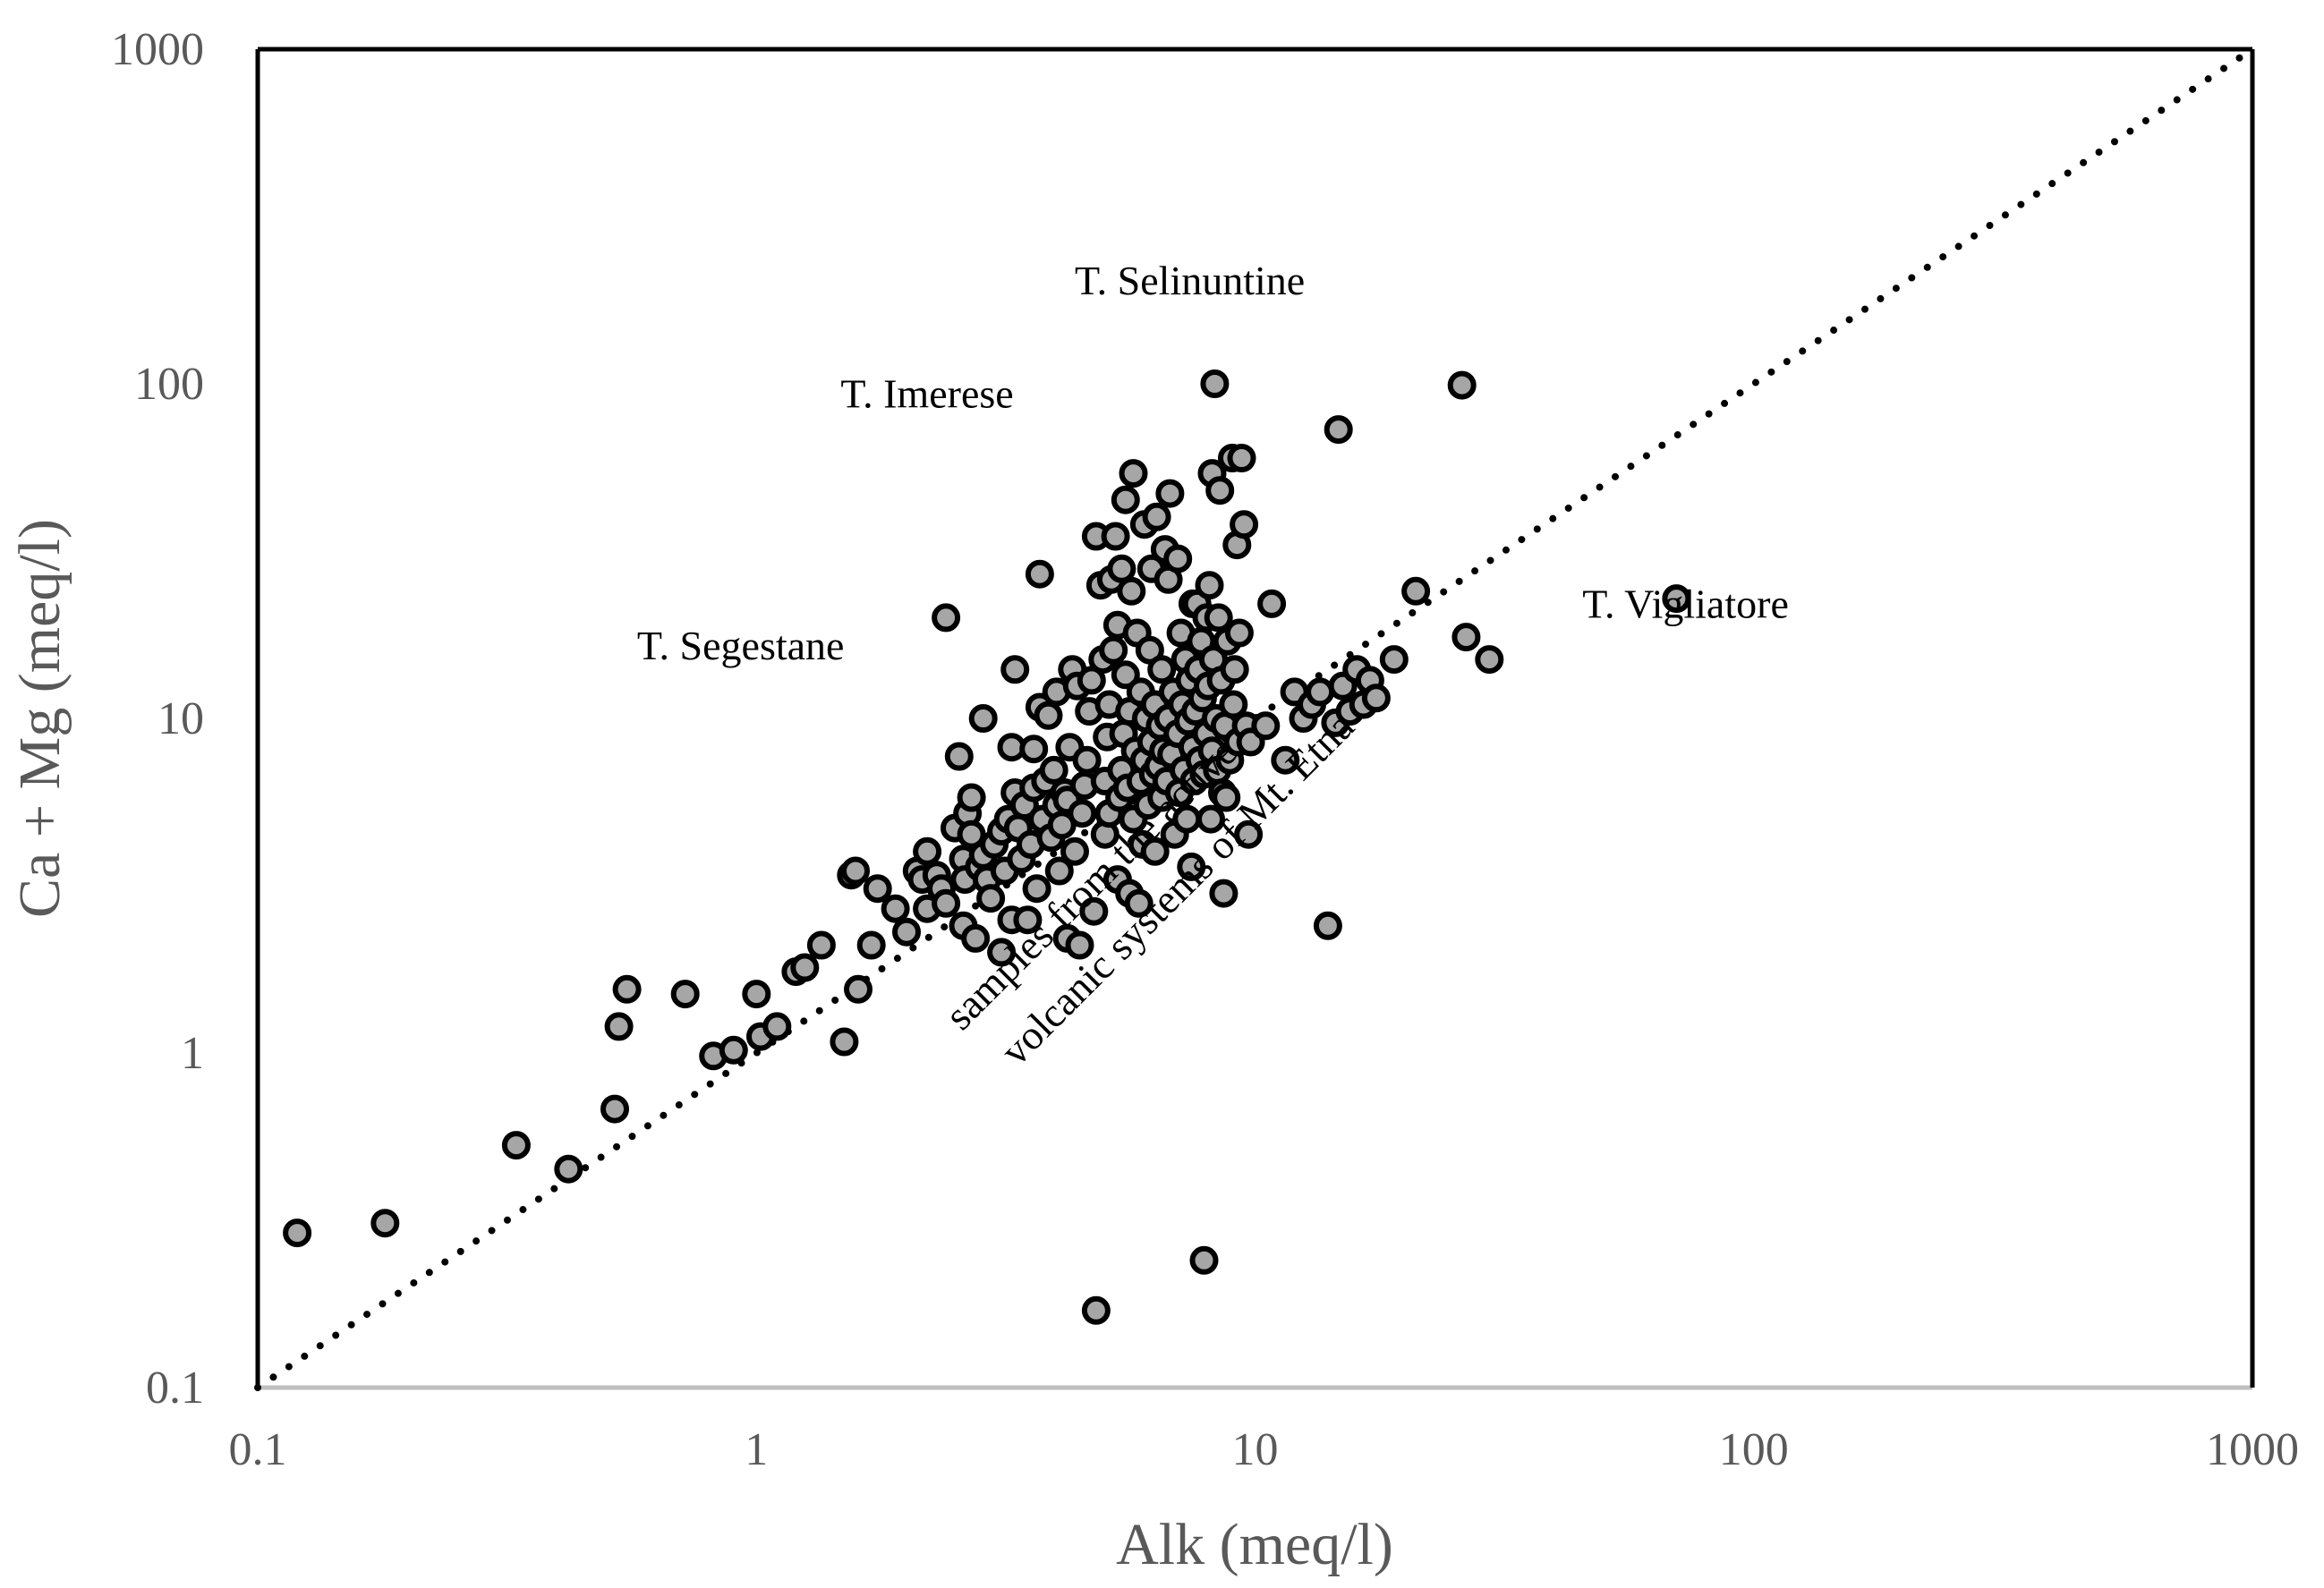  Describe the element at coordinates (39, 718) in the screenshot. I see `y-axis-title: Ca + Mg (meq/l)` at that location.